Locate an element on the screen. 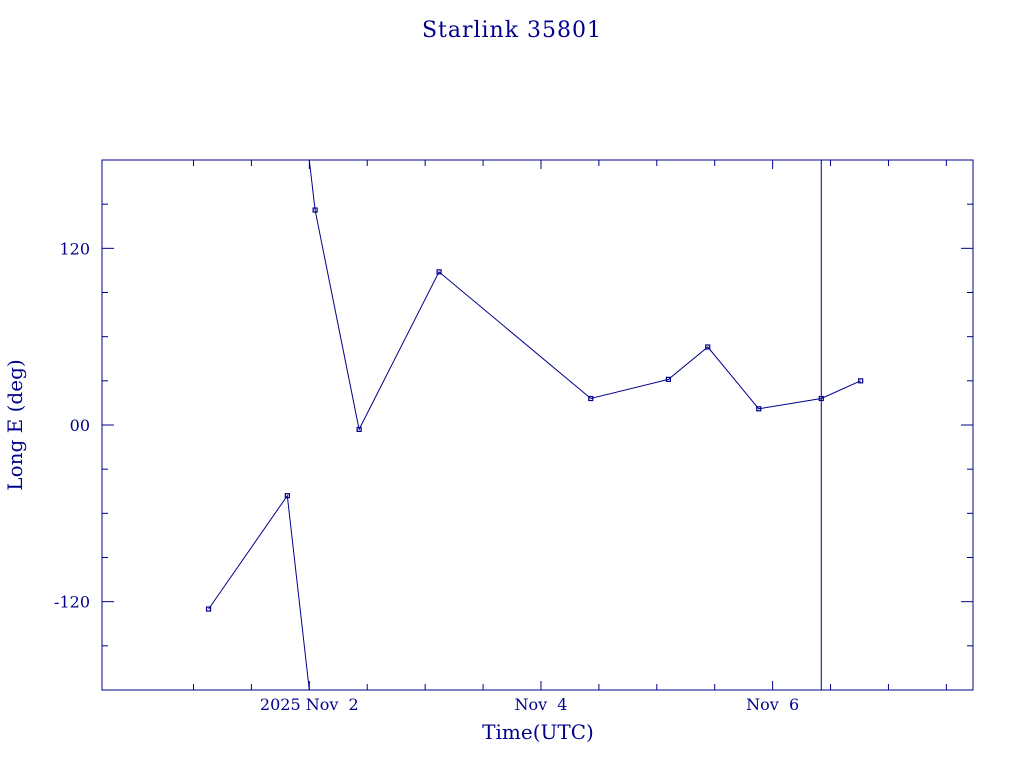  y-tick-label: -120 is located at coordinates (72, 602).